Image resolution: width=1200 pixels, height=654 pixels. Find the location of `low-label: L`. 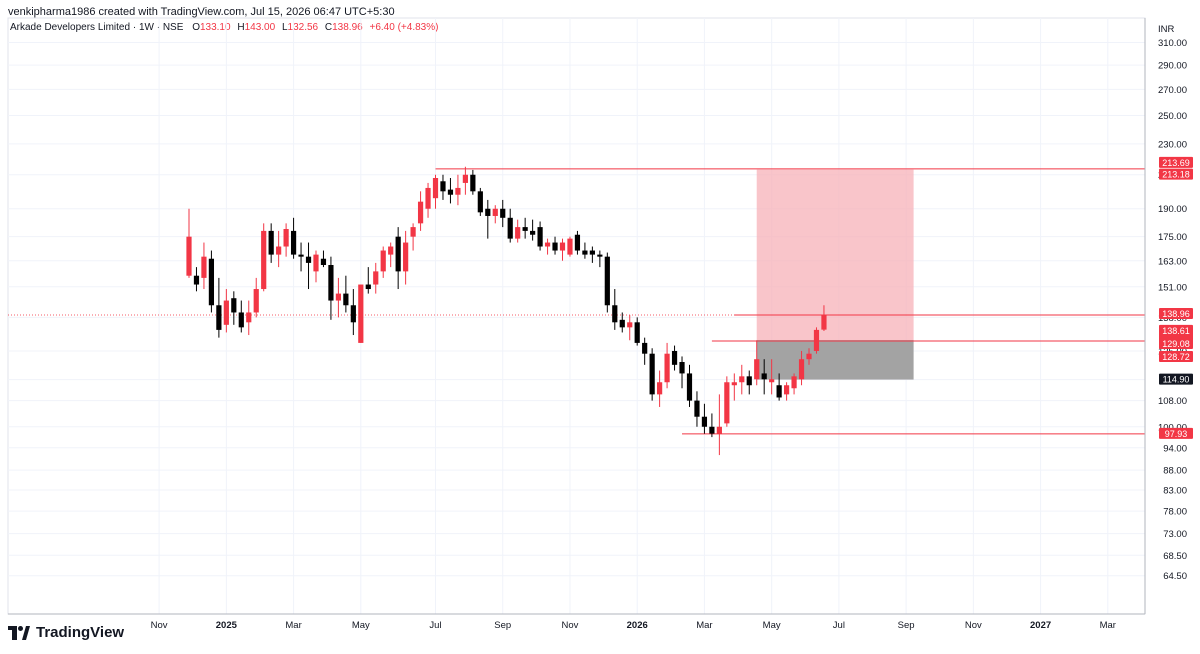

low-label: L is located at coordinates (284, 27).